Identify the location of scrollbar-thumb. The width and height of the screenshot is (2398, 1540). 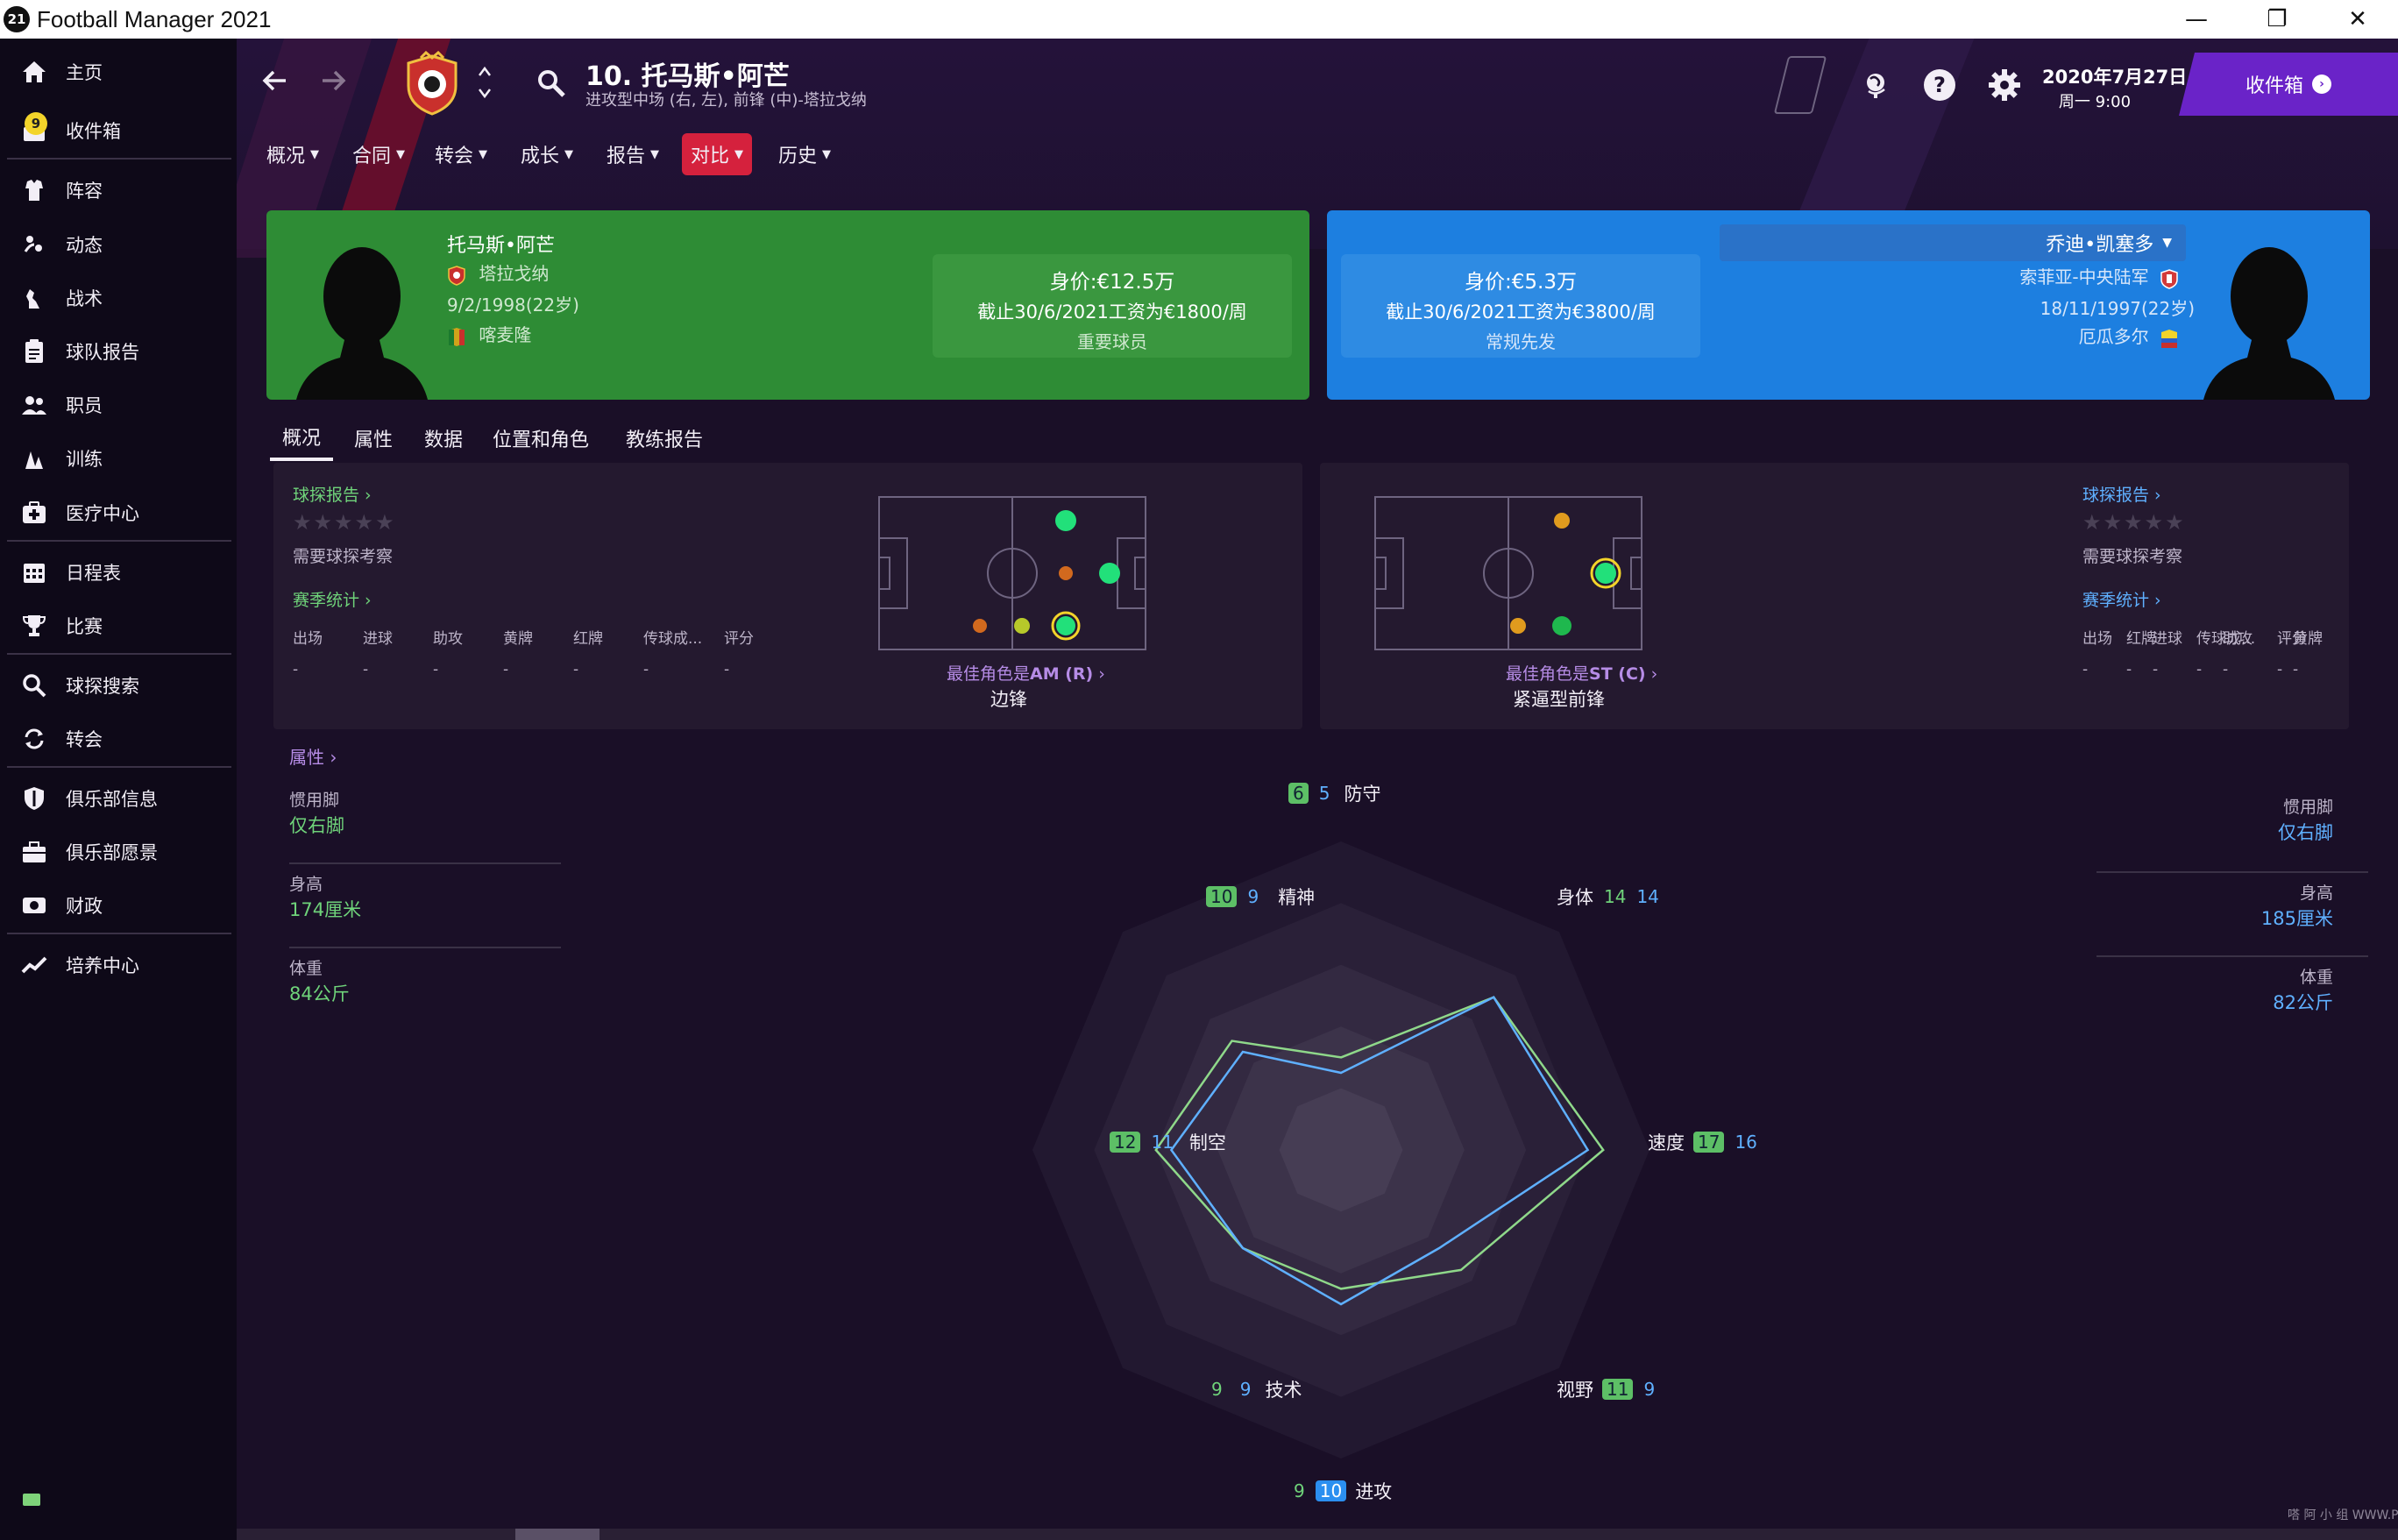
(557, 1534).